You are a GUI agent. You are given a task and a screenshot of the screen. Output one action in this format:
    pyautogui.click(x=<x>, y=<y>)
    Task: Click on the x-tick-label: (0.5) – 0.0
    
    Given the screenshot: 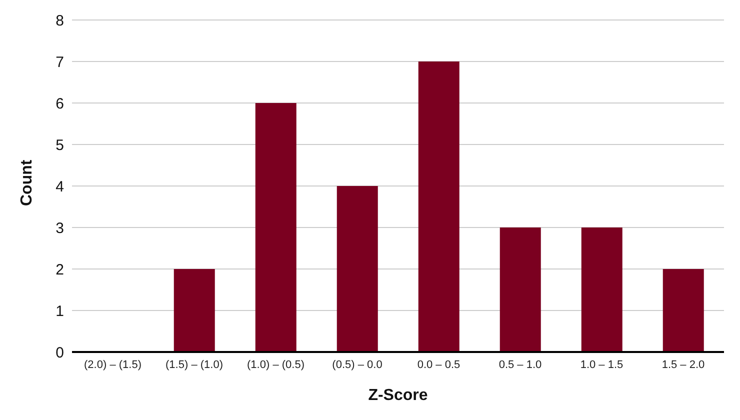 What is the action you would take?
    pyautogui.click(x=357, y=364)
    